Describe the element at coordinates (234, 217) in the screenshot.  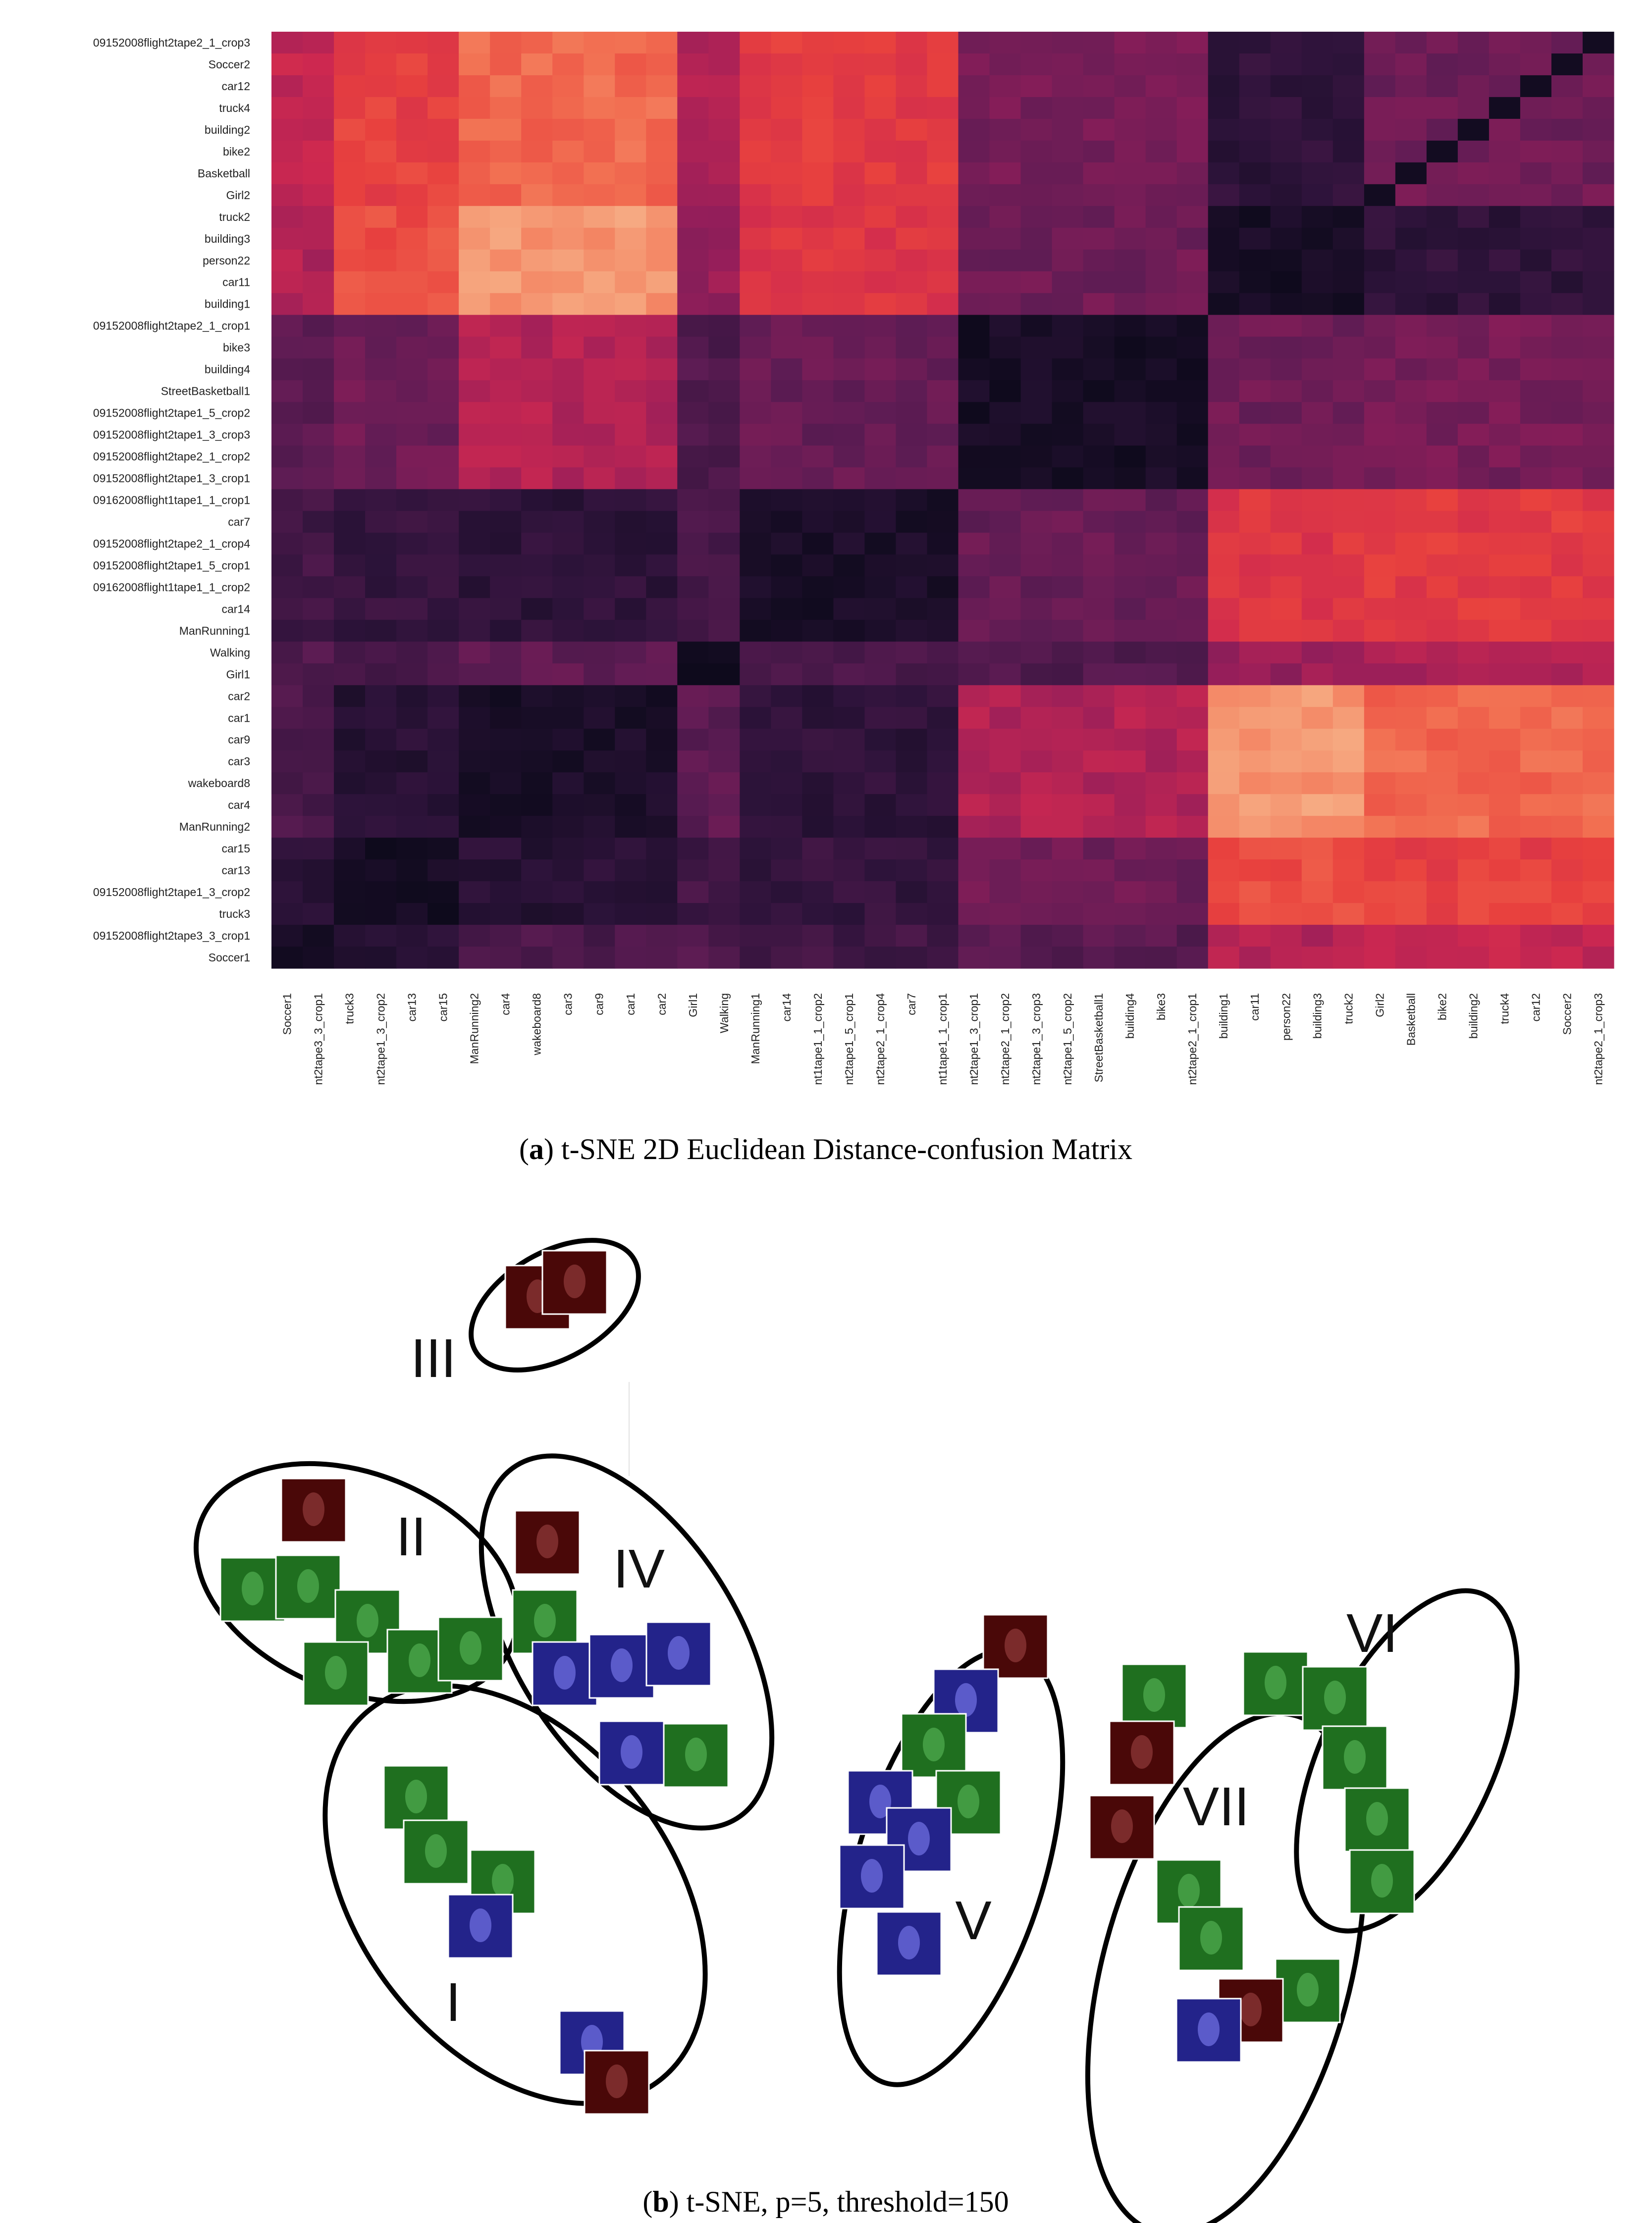
I see `row-tick-label: truck2` at that location.